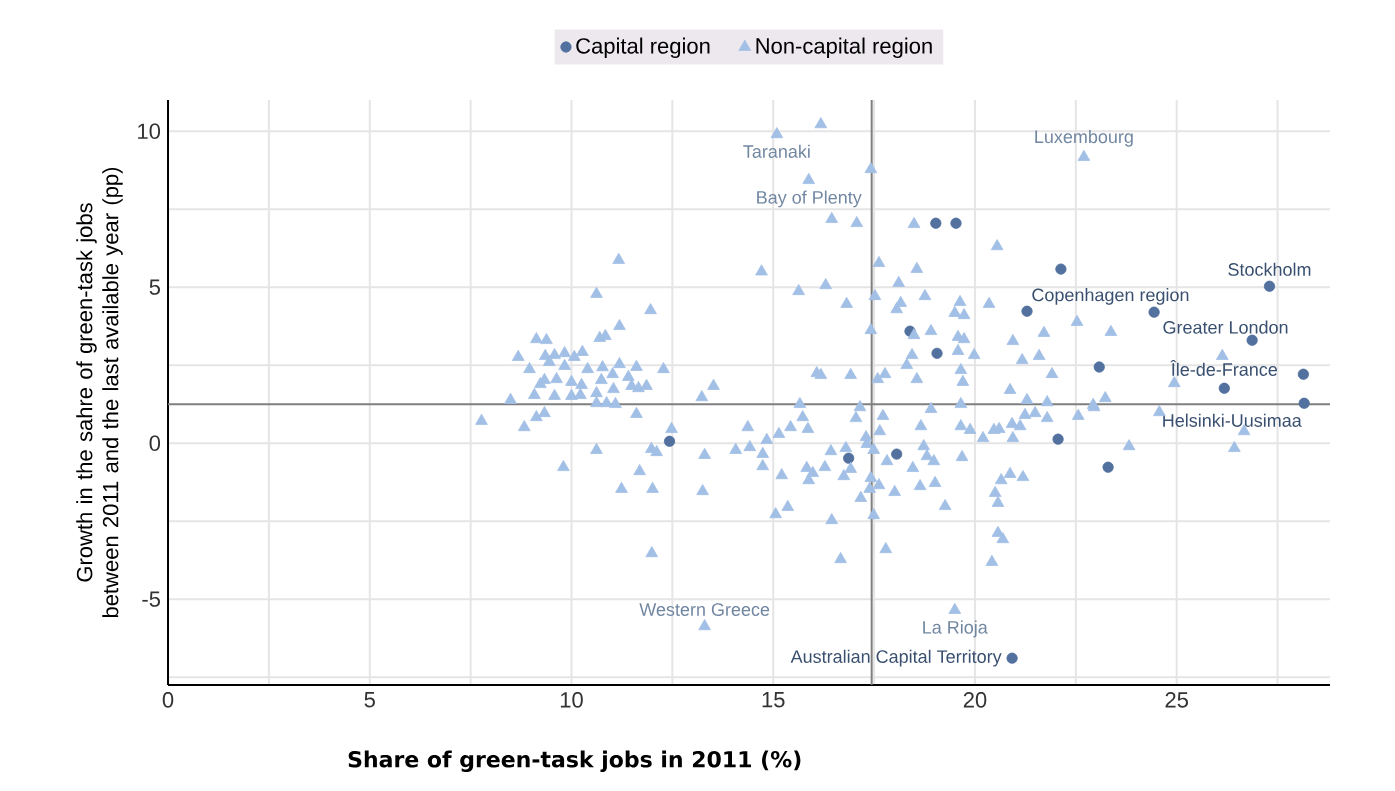 The image size is (1395, 791). What do you see at coordinates (574, 761) in the screenshot?
I see `x-axis-title: Share of green-task jobs in 2011 (%)` at bounding box center [574, 761].